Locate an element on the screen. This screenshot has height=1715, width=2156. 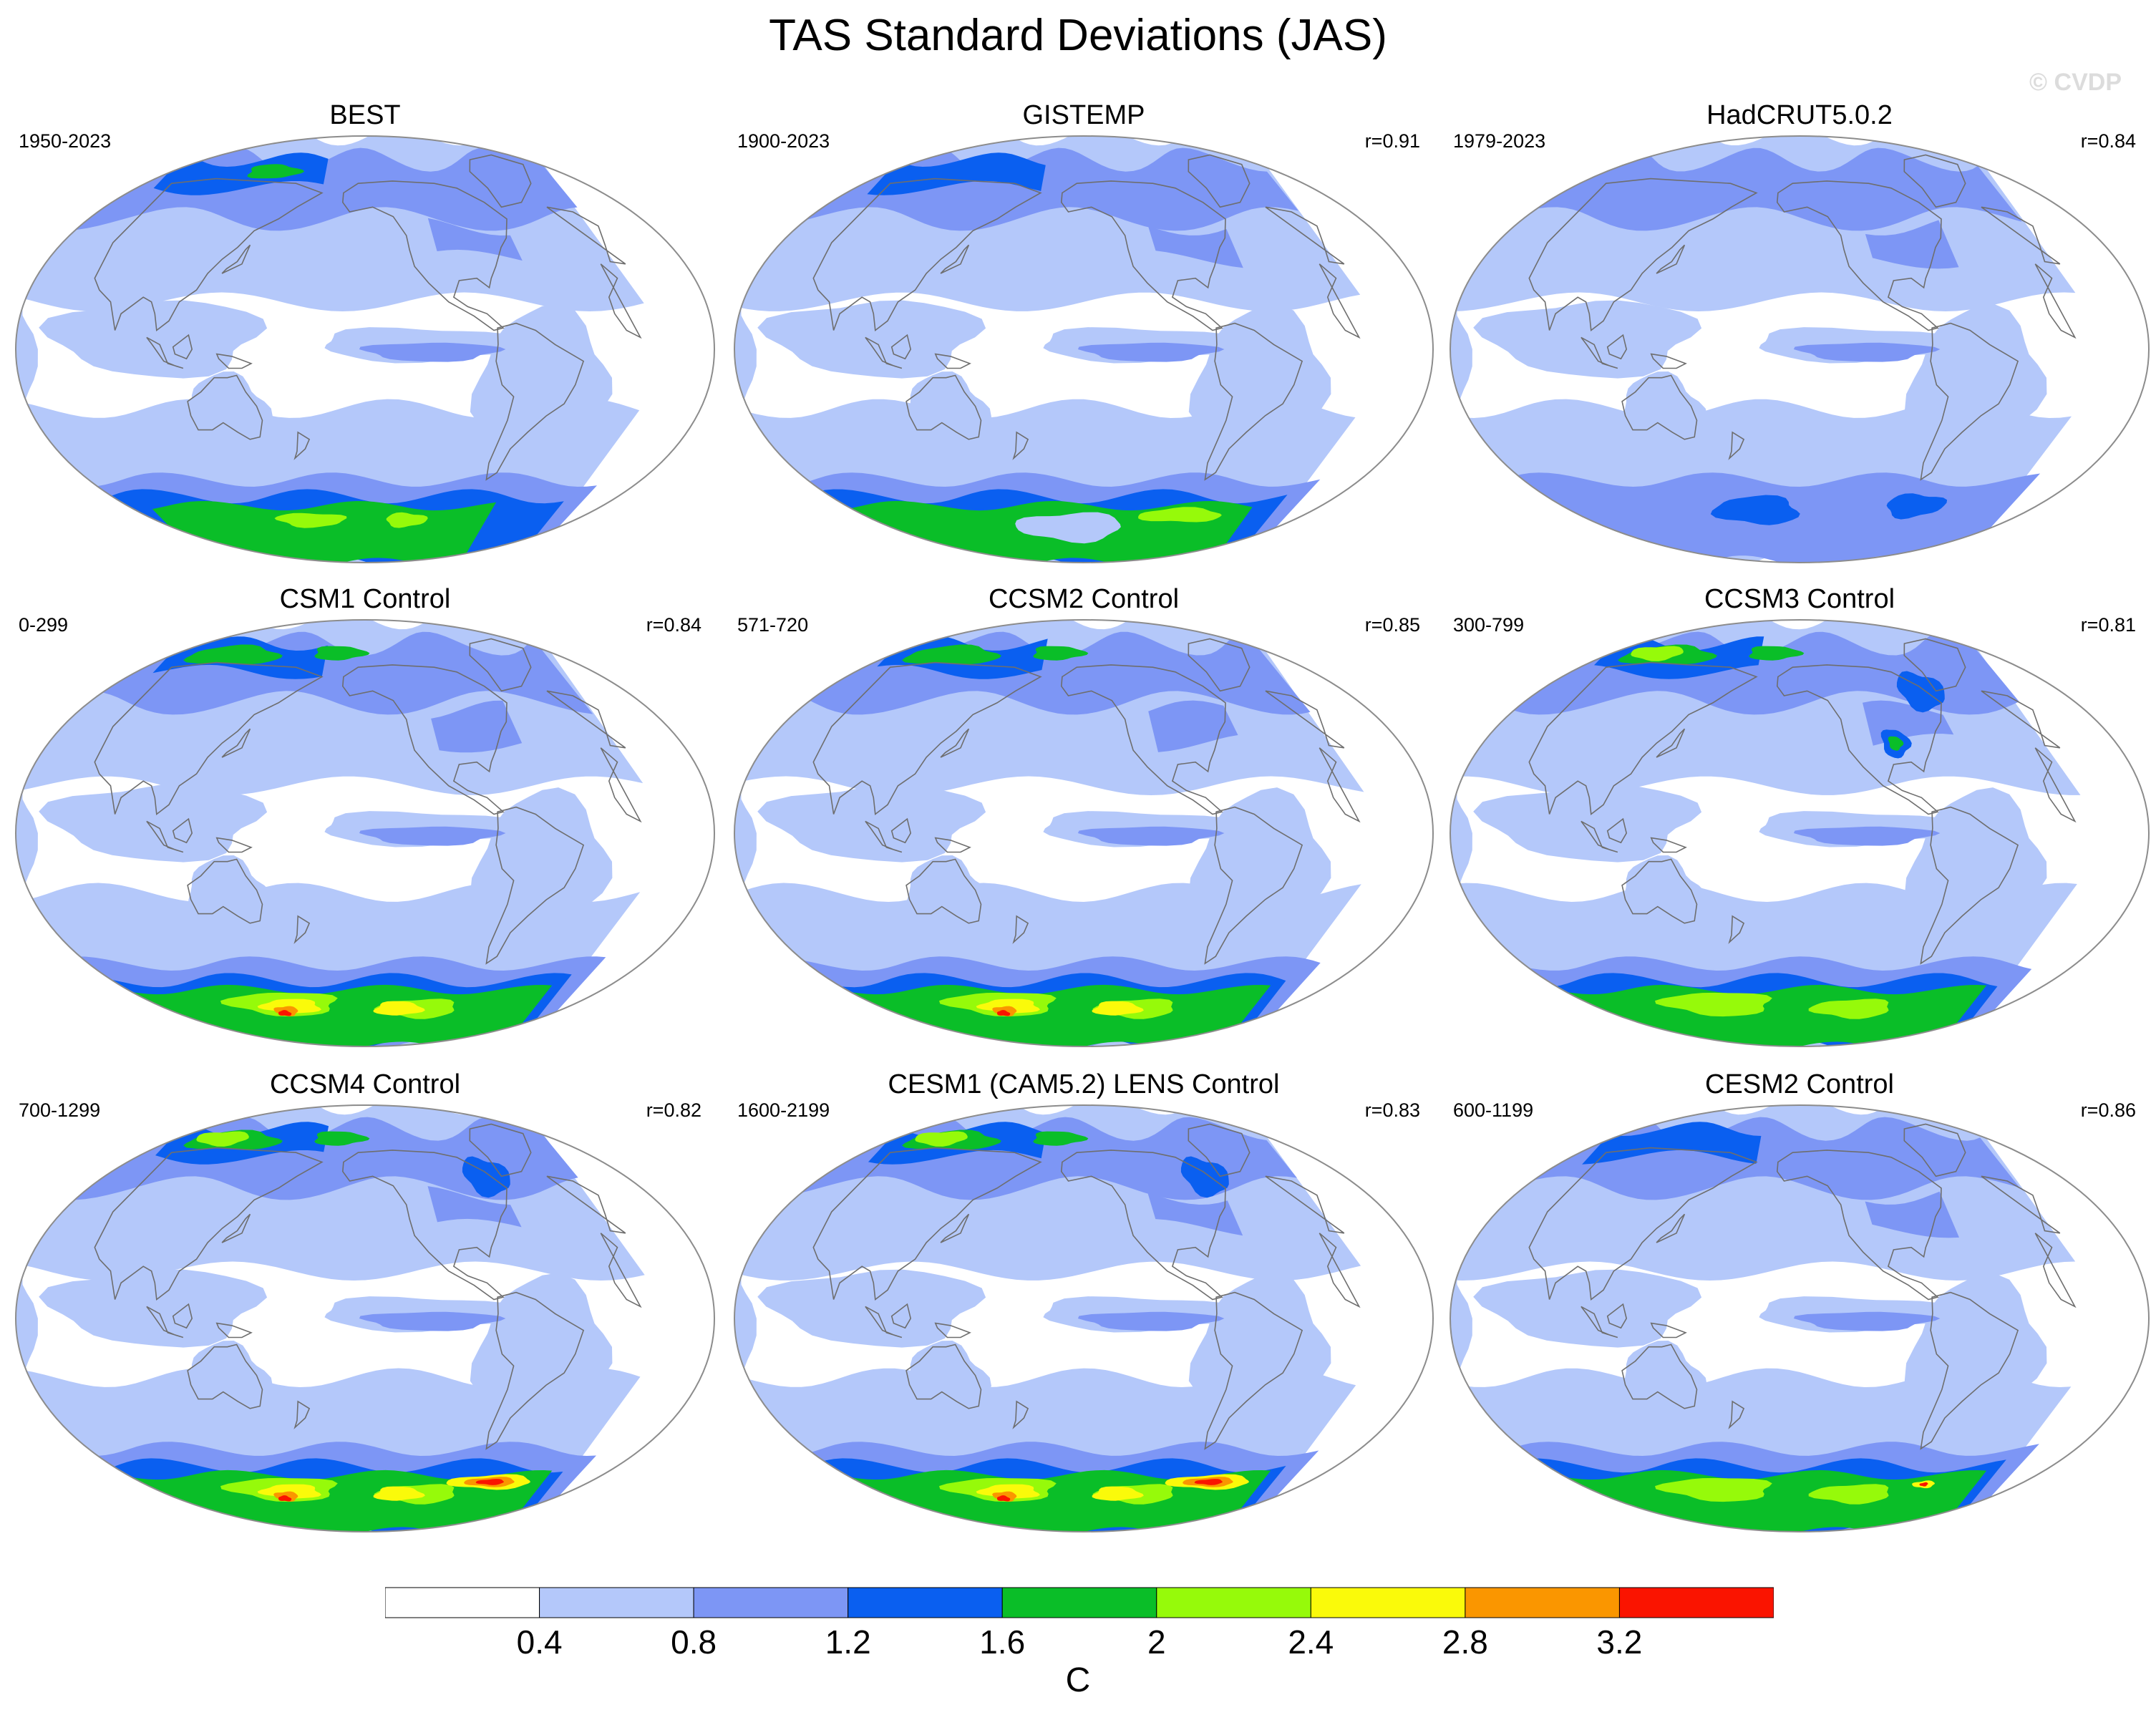
watermark: © CVDP is located at coordinates (2075, 82).